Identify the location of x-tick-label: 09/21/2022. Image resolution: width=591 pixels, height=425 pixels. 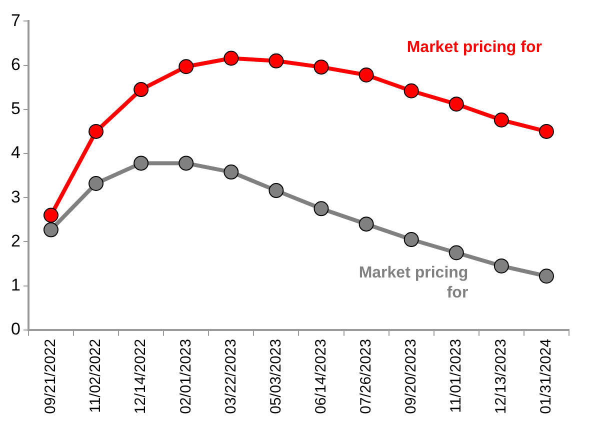
(51, 376).